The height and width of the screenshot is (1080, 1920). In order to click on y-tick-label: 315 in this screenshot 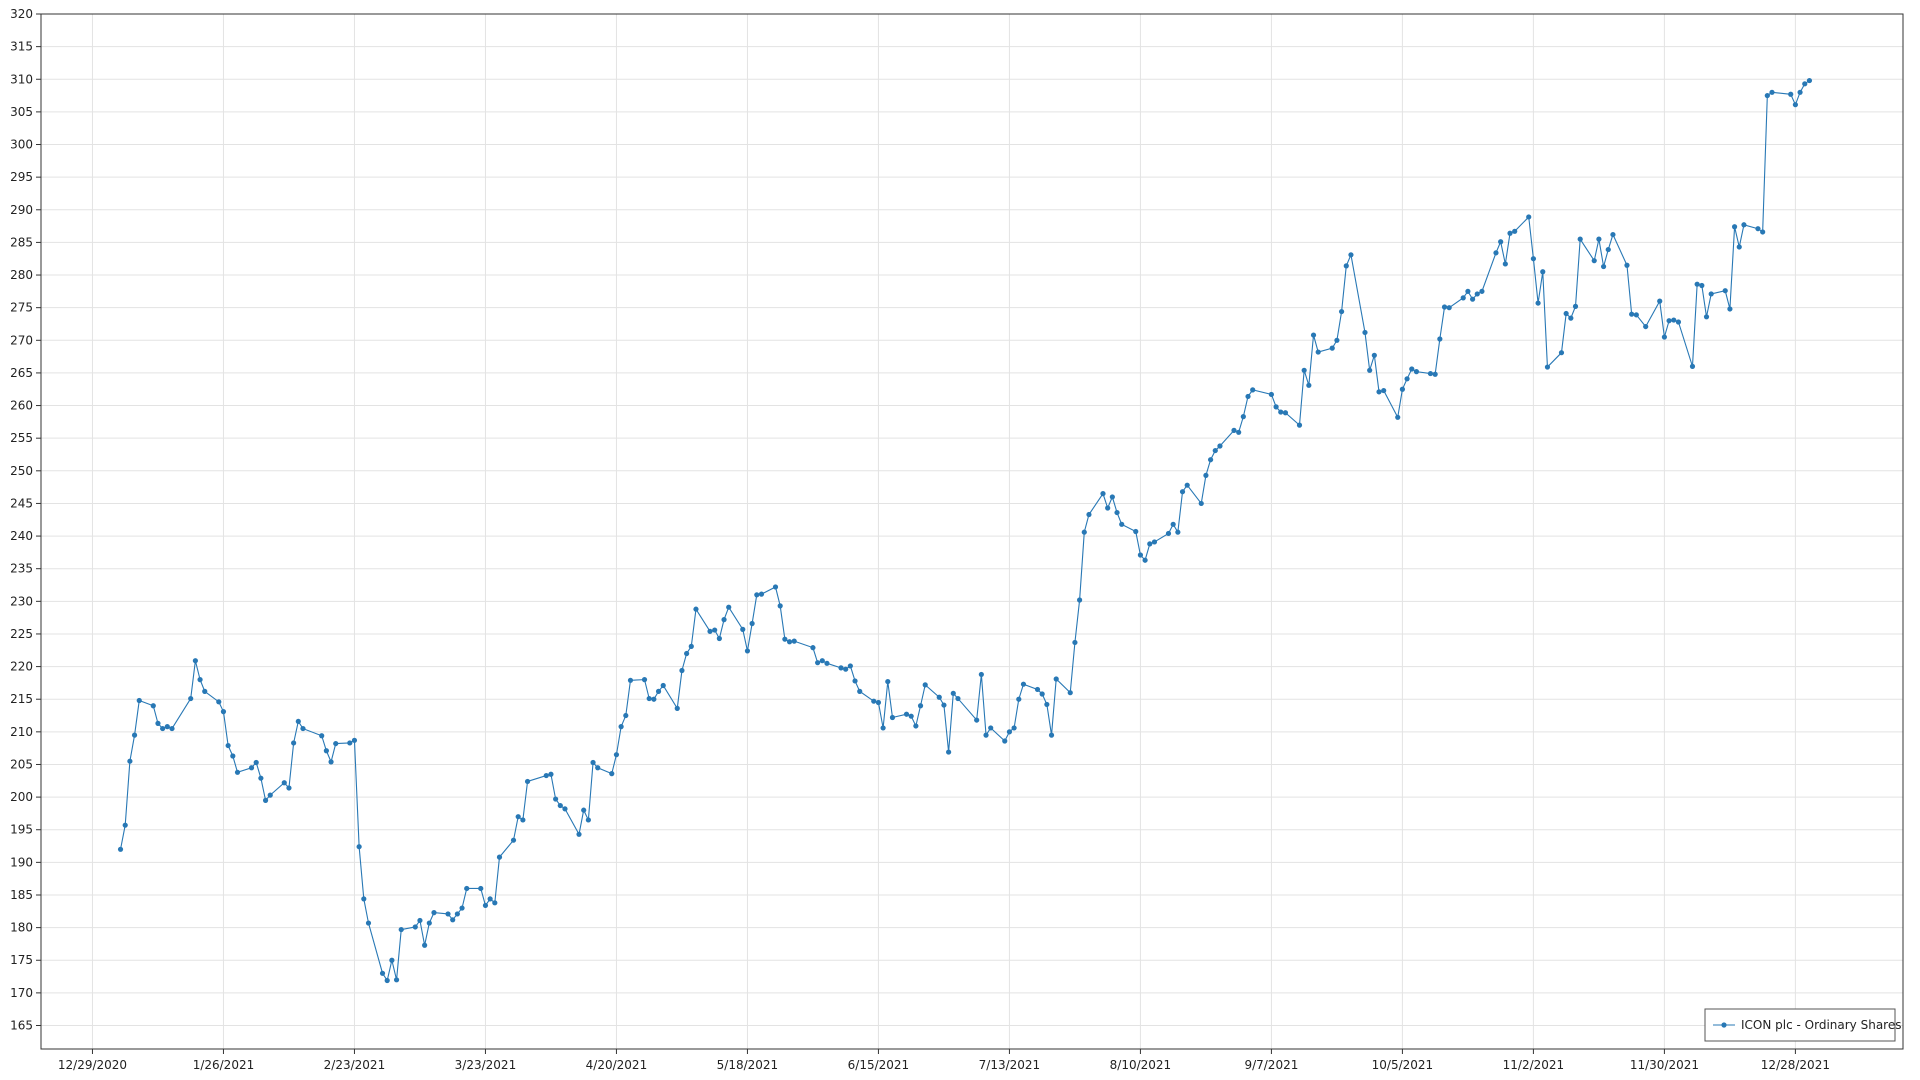, I will do `click(21, 47)`.